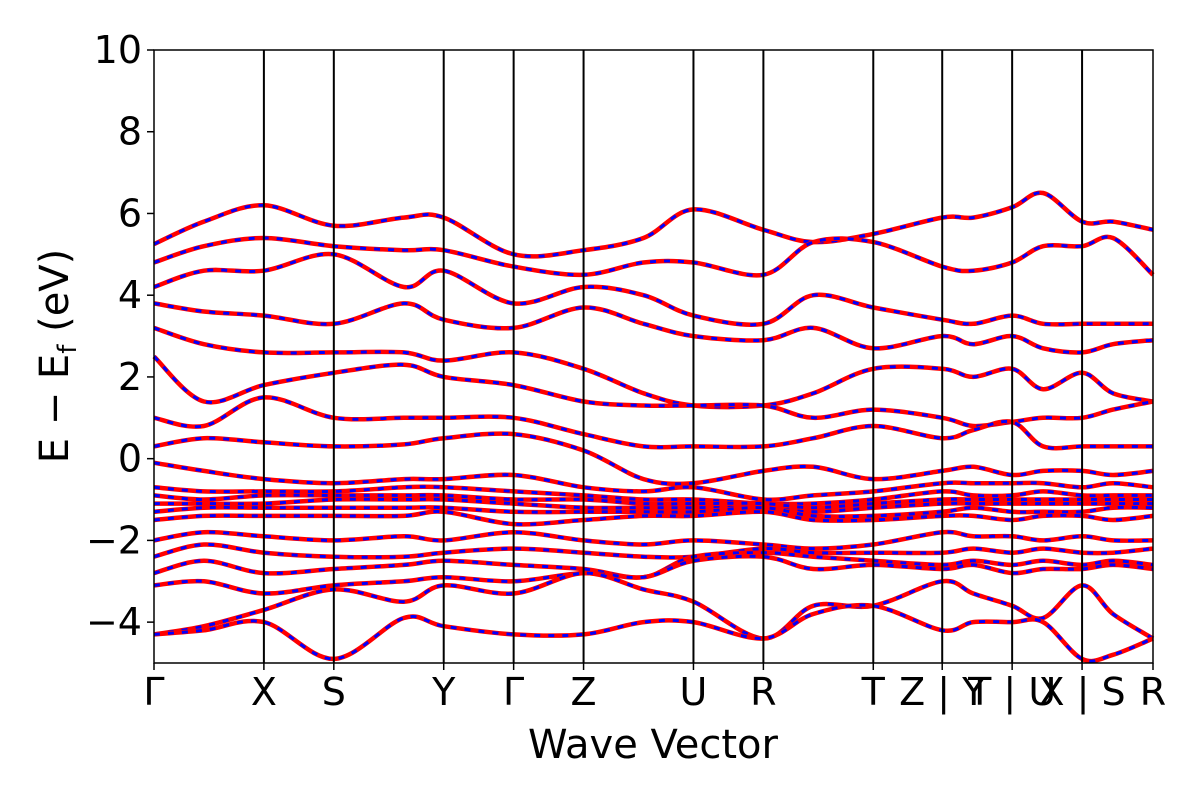 This screenshot has height=800, width=1200. I want to click on x-tick-label: S, so click(334, 692).